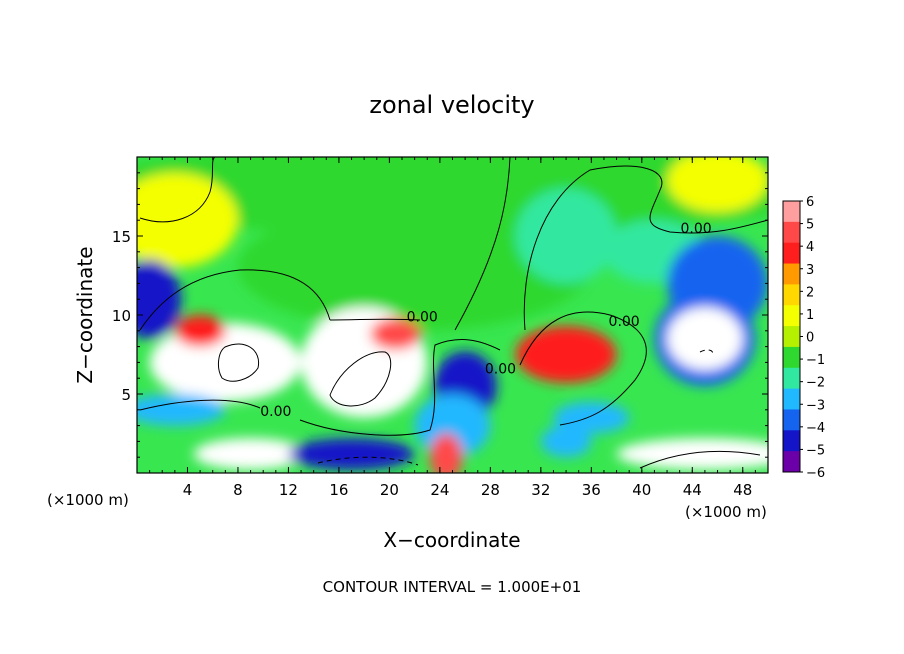 This screenshot has width=904, height=654. What do you see at coordinates (188, 490) in the screenshot?
I see `x-tick-label: 4` at bounding box center [188, 490].